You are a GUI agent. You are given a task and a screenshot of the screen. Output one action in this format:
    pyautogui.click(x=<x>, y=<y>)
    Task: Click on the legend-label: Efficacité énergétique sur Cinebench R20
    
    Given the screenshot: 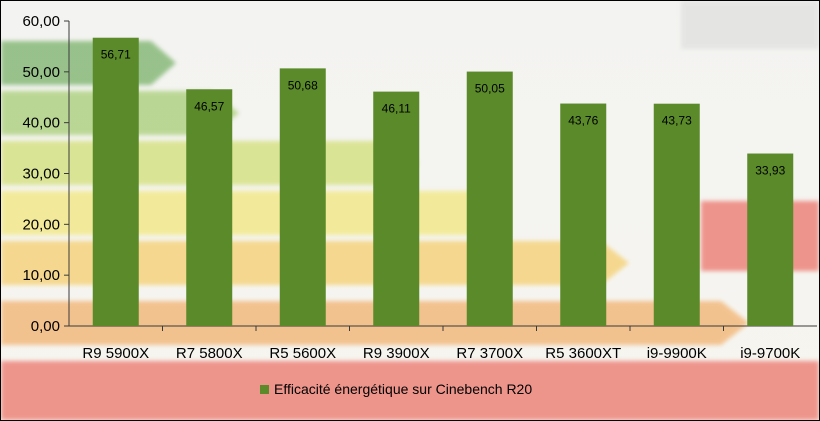 What is the action you would take?
    pyautogui.click(x=403, y=389)
    